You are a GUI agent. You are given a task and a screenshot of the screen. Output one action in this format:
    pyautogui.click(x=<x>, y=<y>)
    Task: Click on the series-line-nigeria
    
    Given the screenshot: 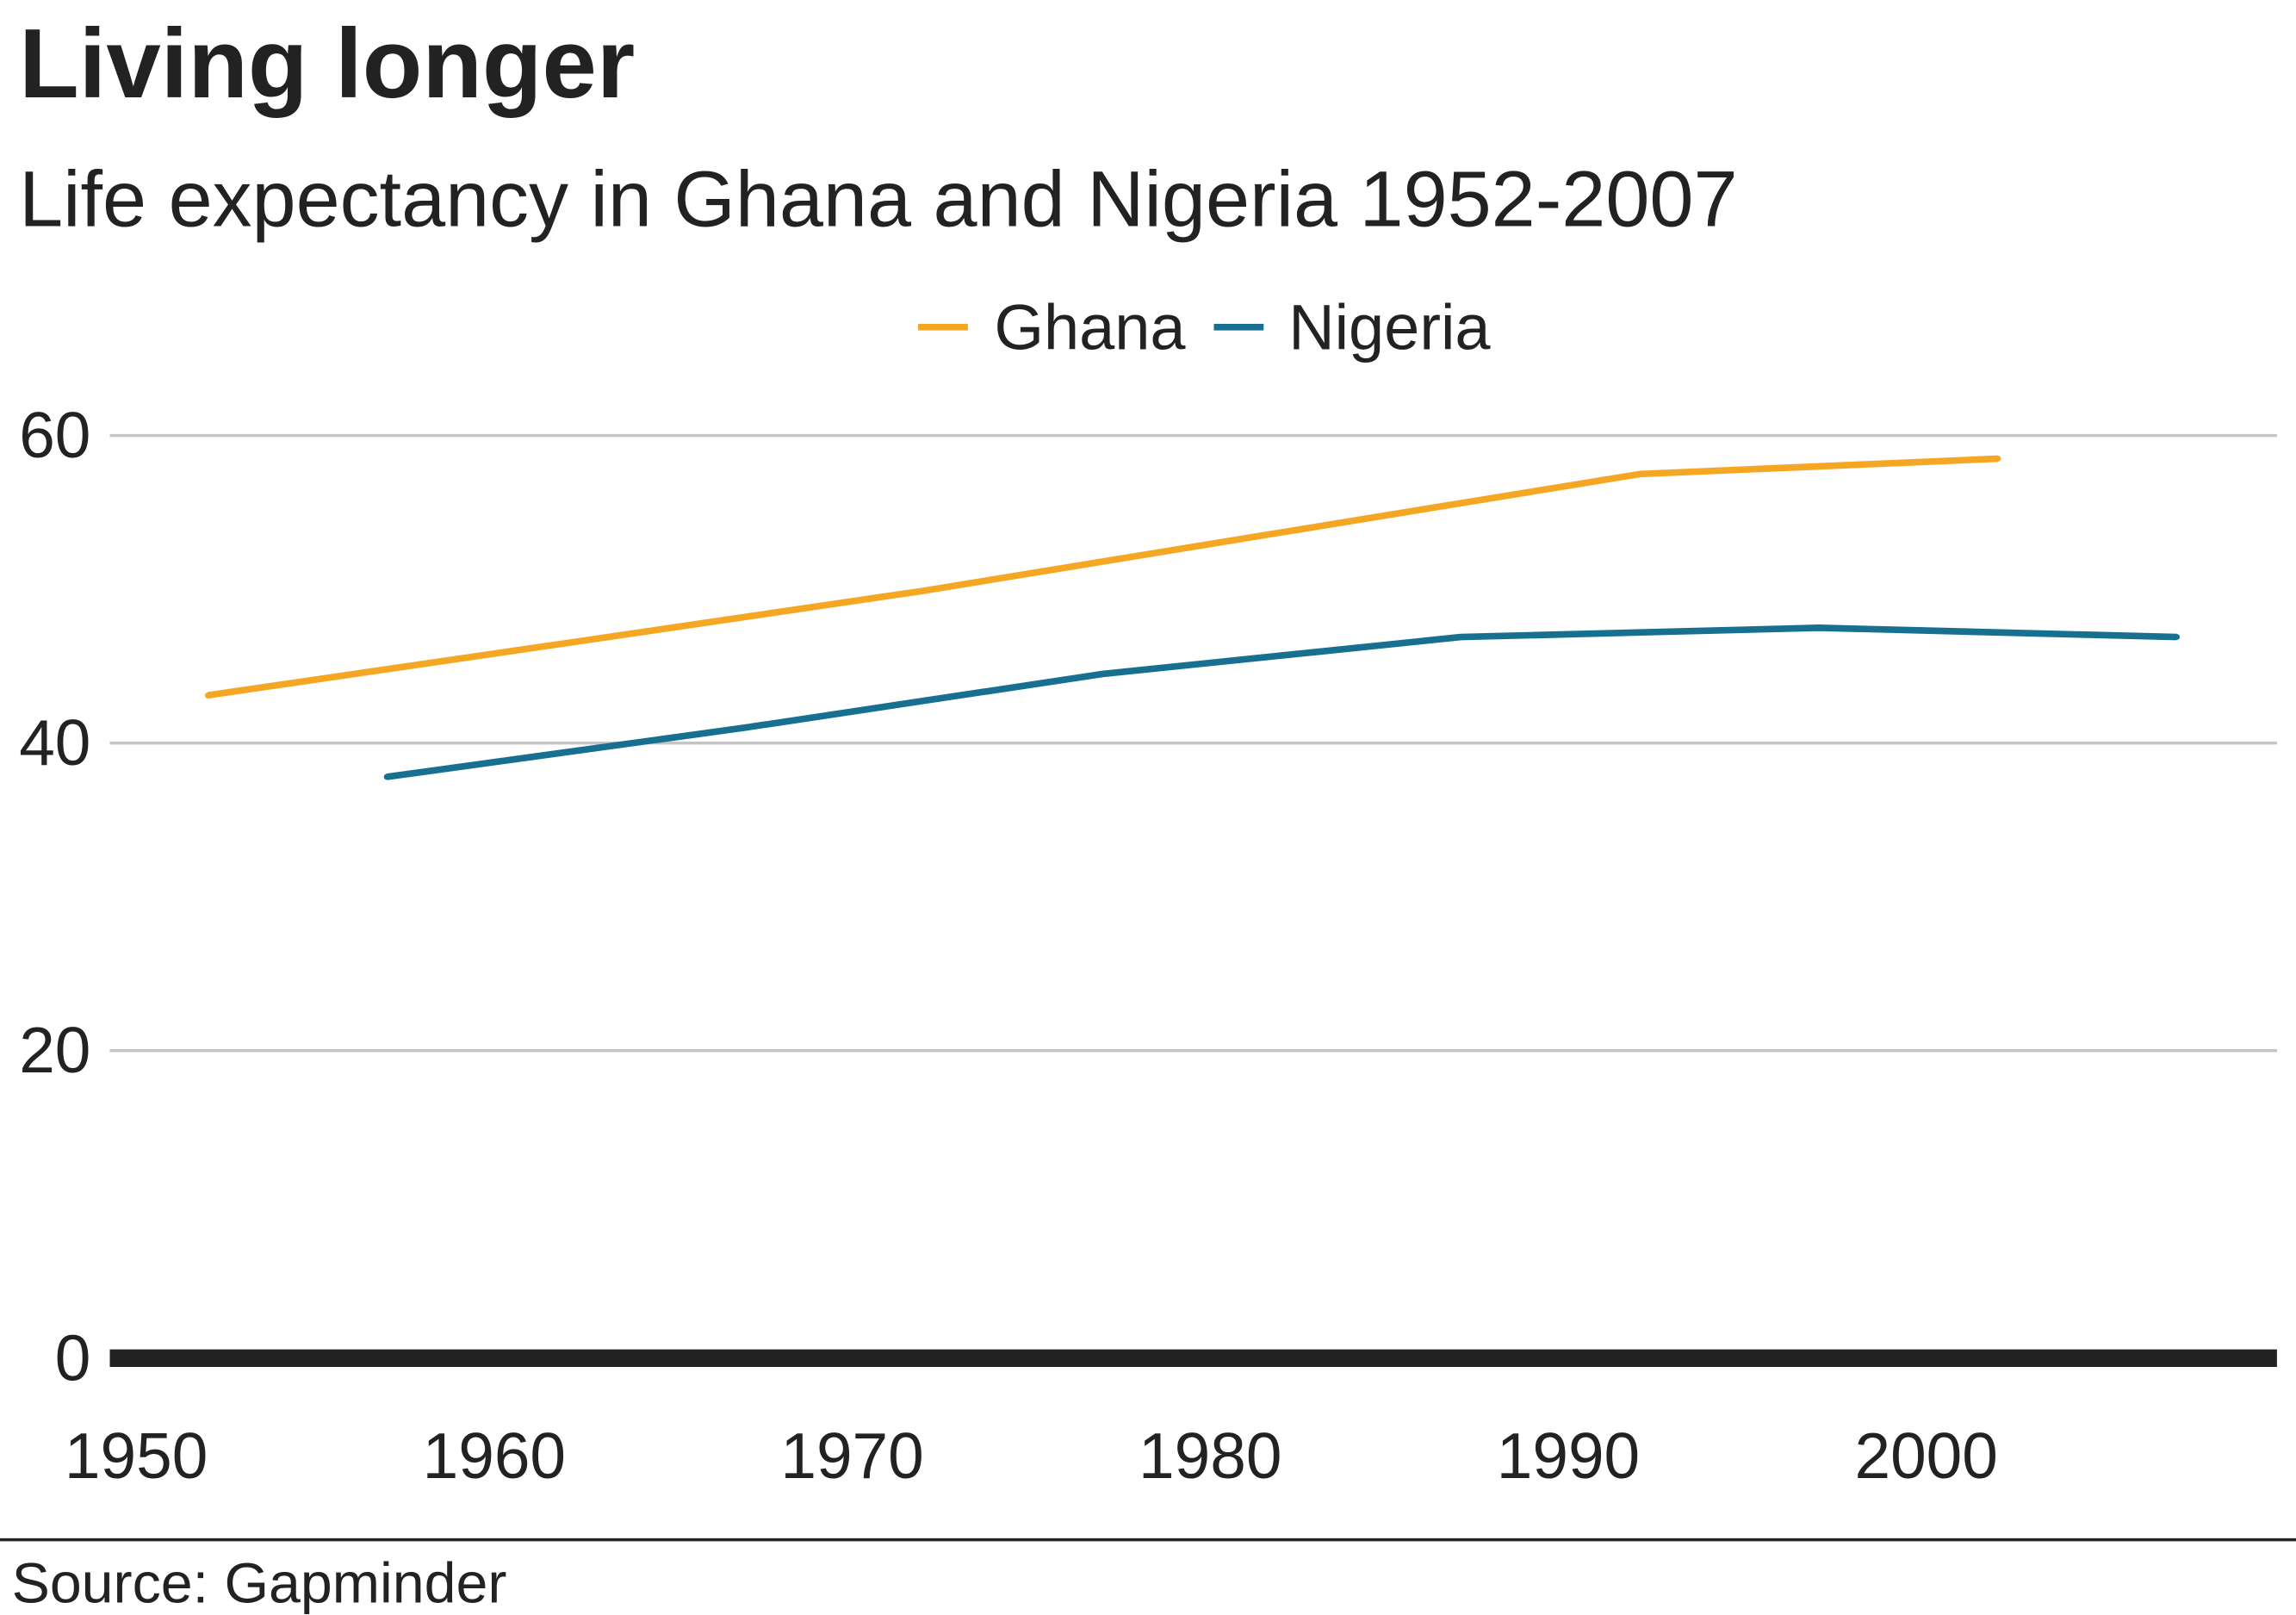 What is the action you would take?
    pyautogui.click(x=1281, y=702)
    